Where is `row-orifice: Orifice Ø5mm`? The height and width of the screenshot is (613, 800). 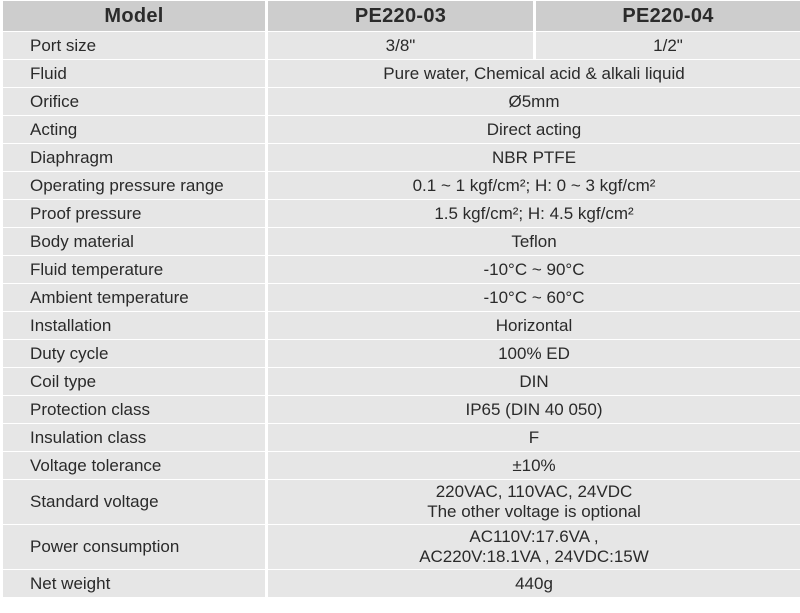
row-orifice: Orifice Ø5mm is located at coordinates (401, 101).